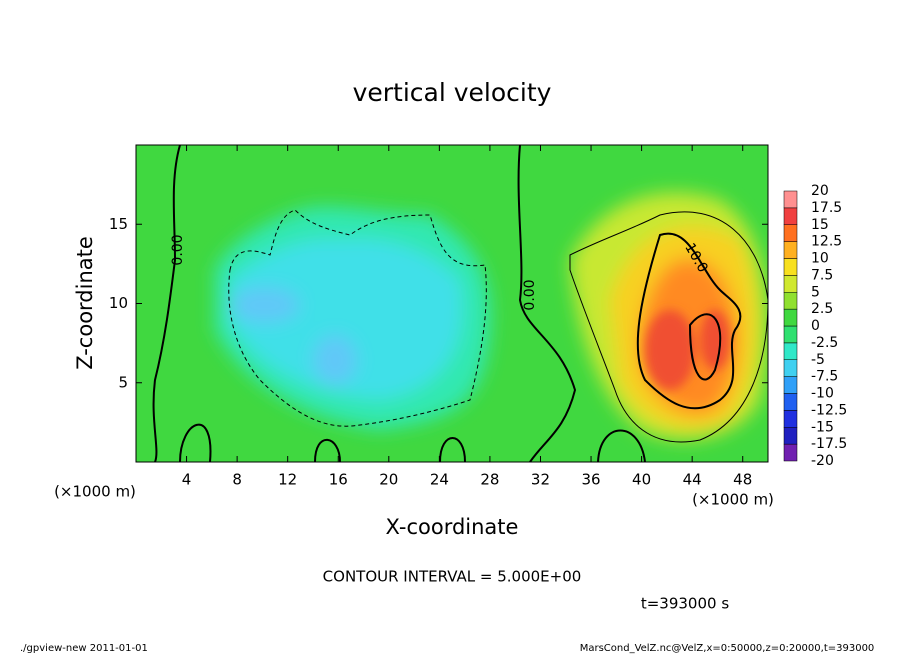  I want to click on footer-left: ./gpview-new 2011-01-01, so click(84, 648).